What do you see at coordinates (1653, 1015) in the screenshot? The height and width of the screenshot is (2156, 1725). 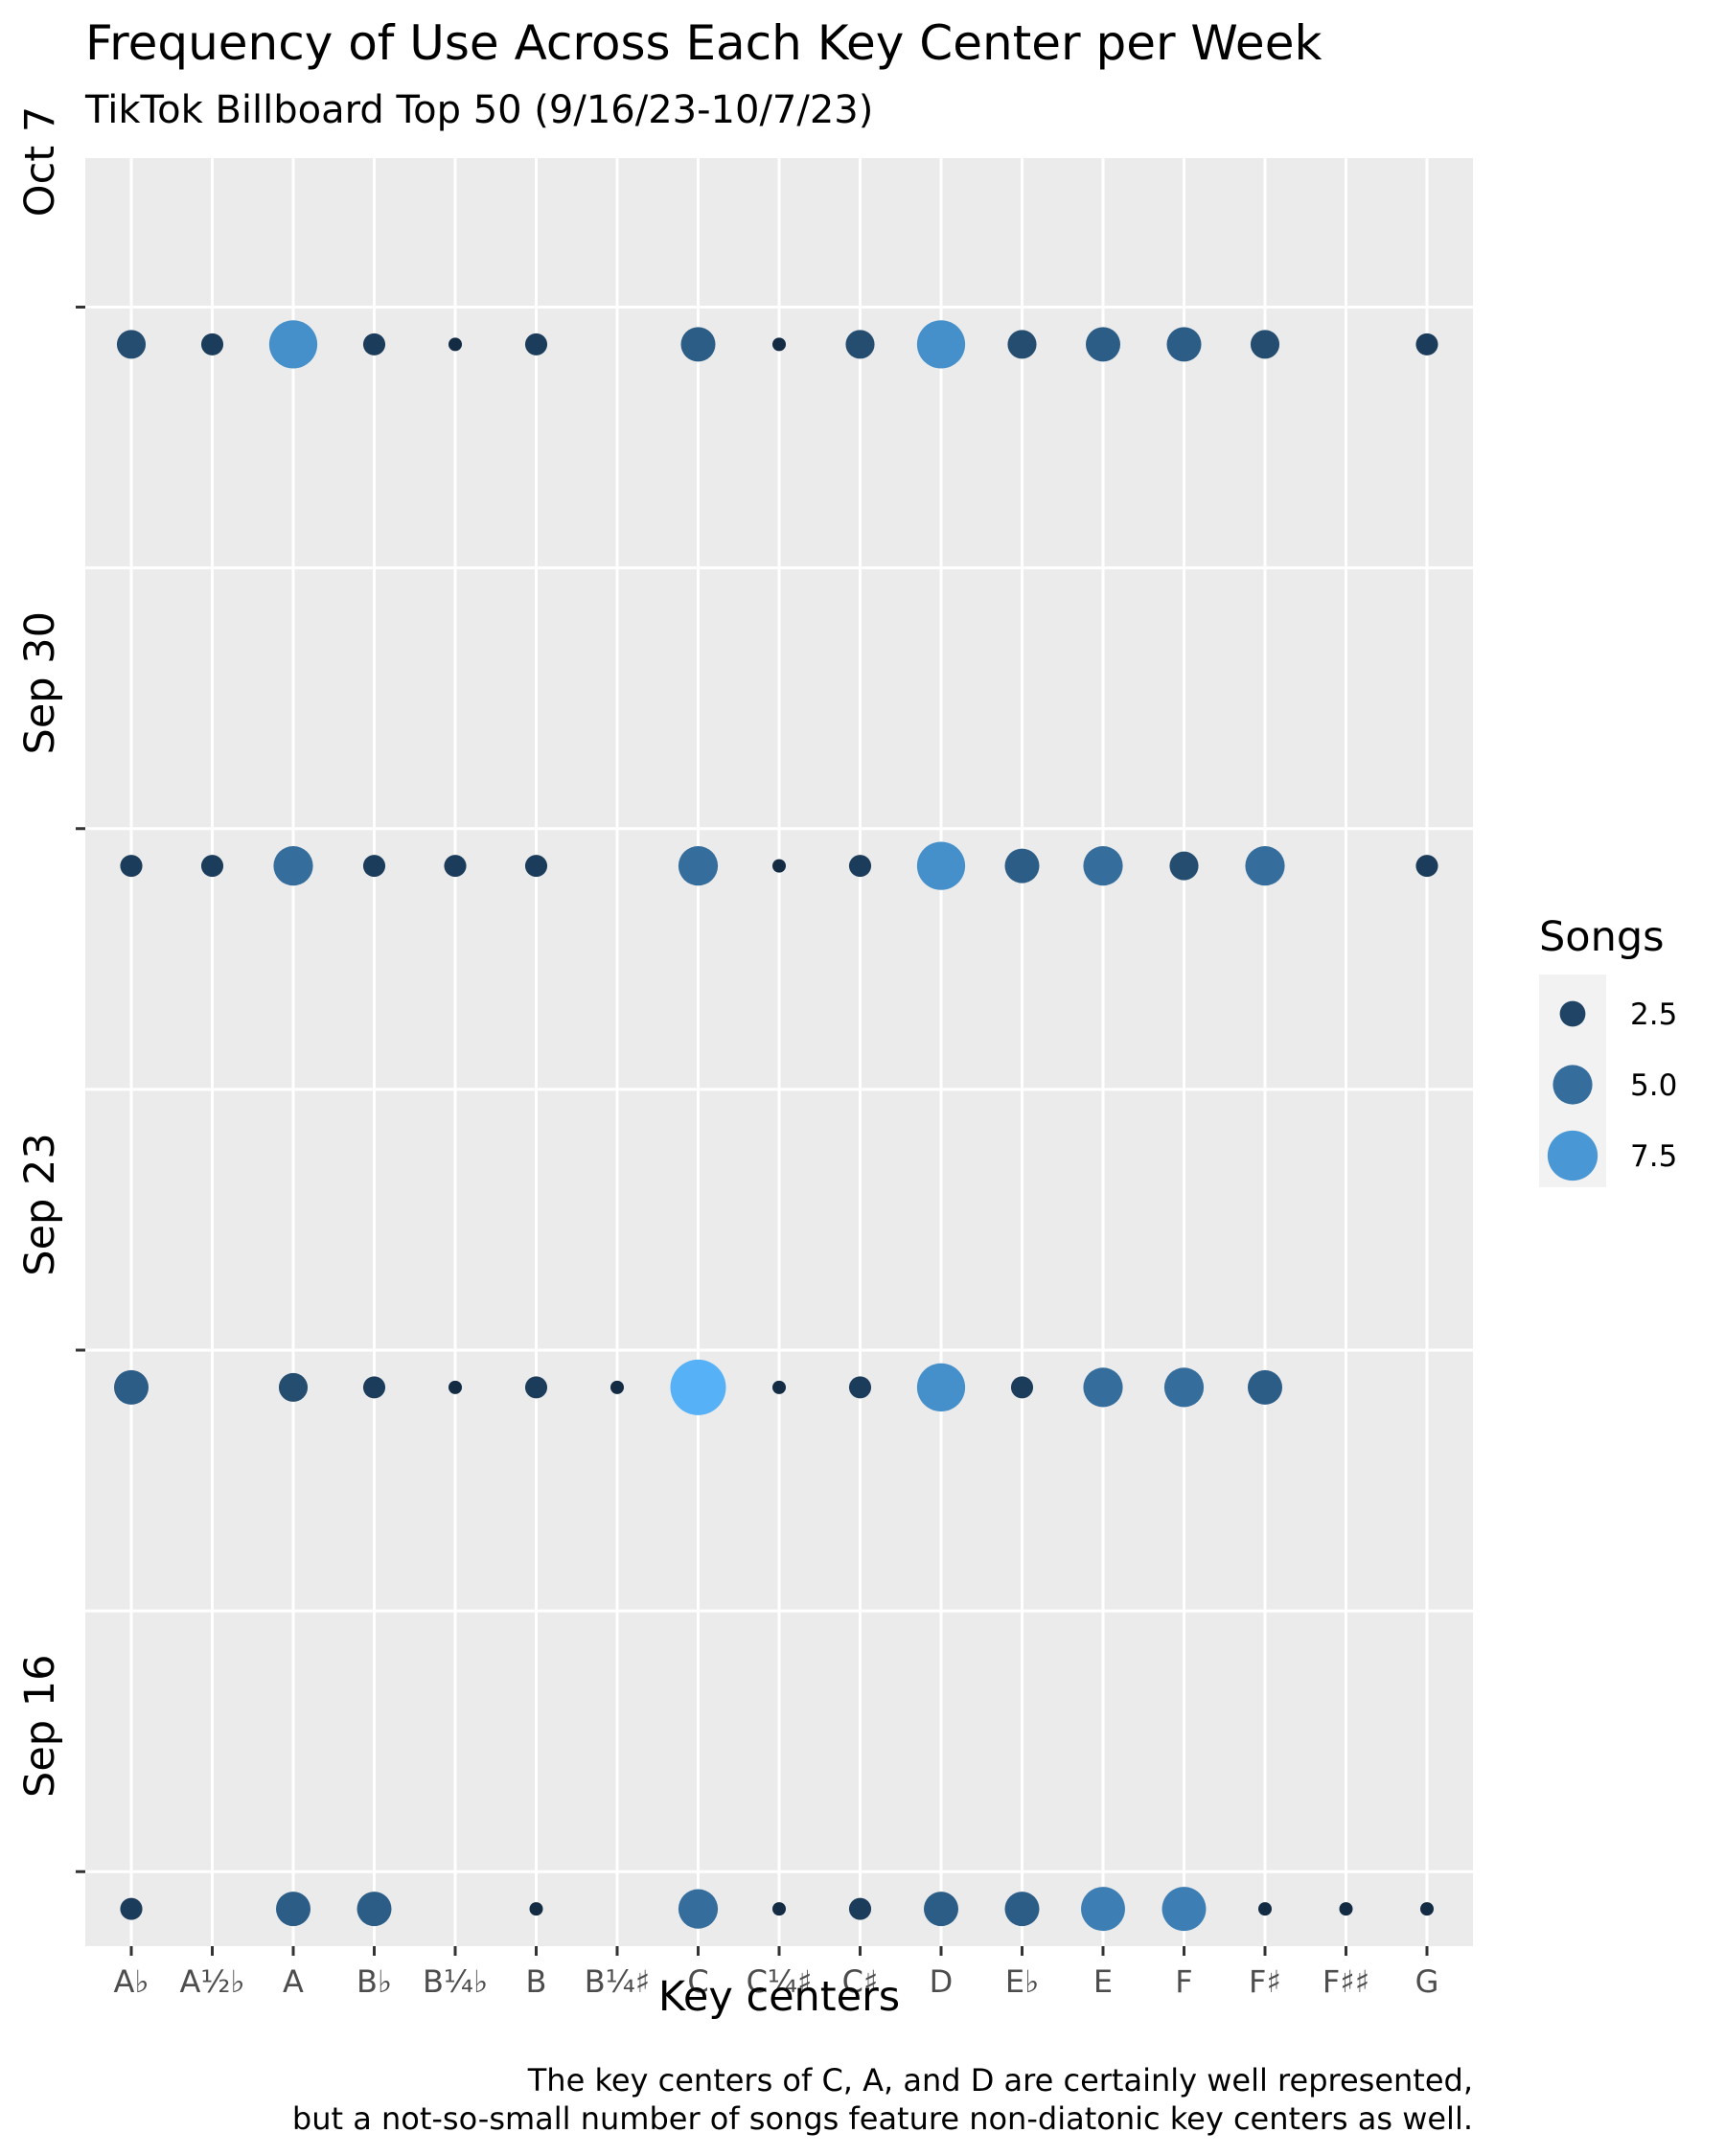 I see `legend-label: 2.5` at bounding box center [1653, 1015].